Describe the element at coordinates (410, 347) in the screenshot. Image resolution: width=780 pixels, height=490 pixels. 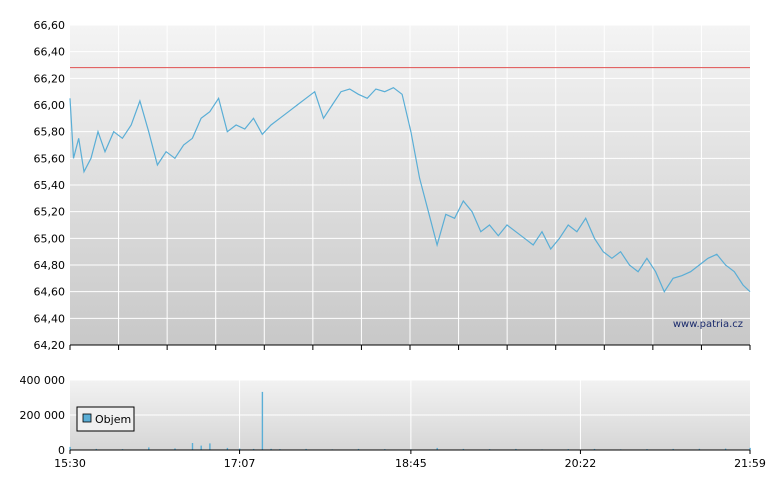
I see `price-x-ticks` at that location.